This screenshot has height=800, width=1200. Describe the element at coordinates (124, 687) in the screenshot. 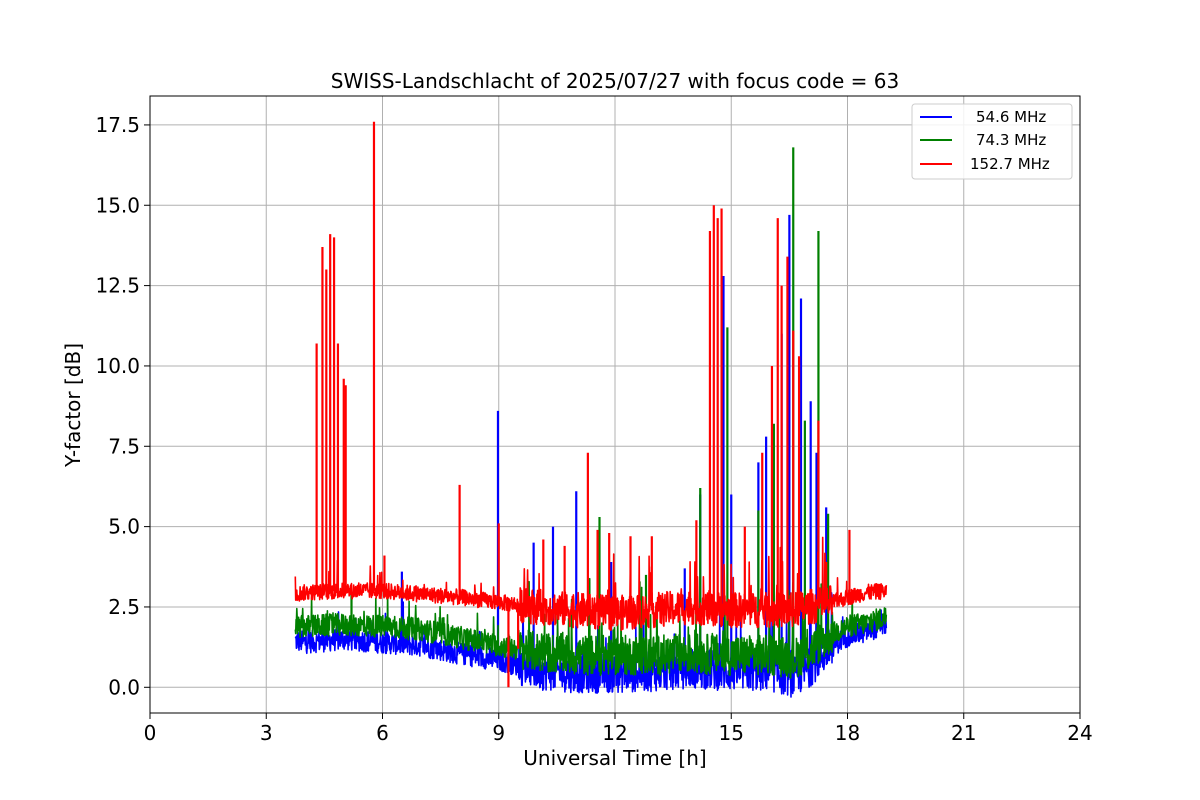

I see `y-tick-label: 0.0` at that location.